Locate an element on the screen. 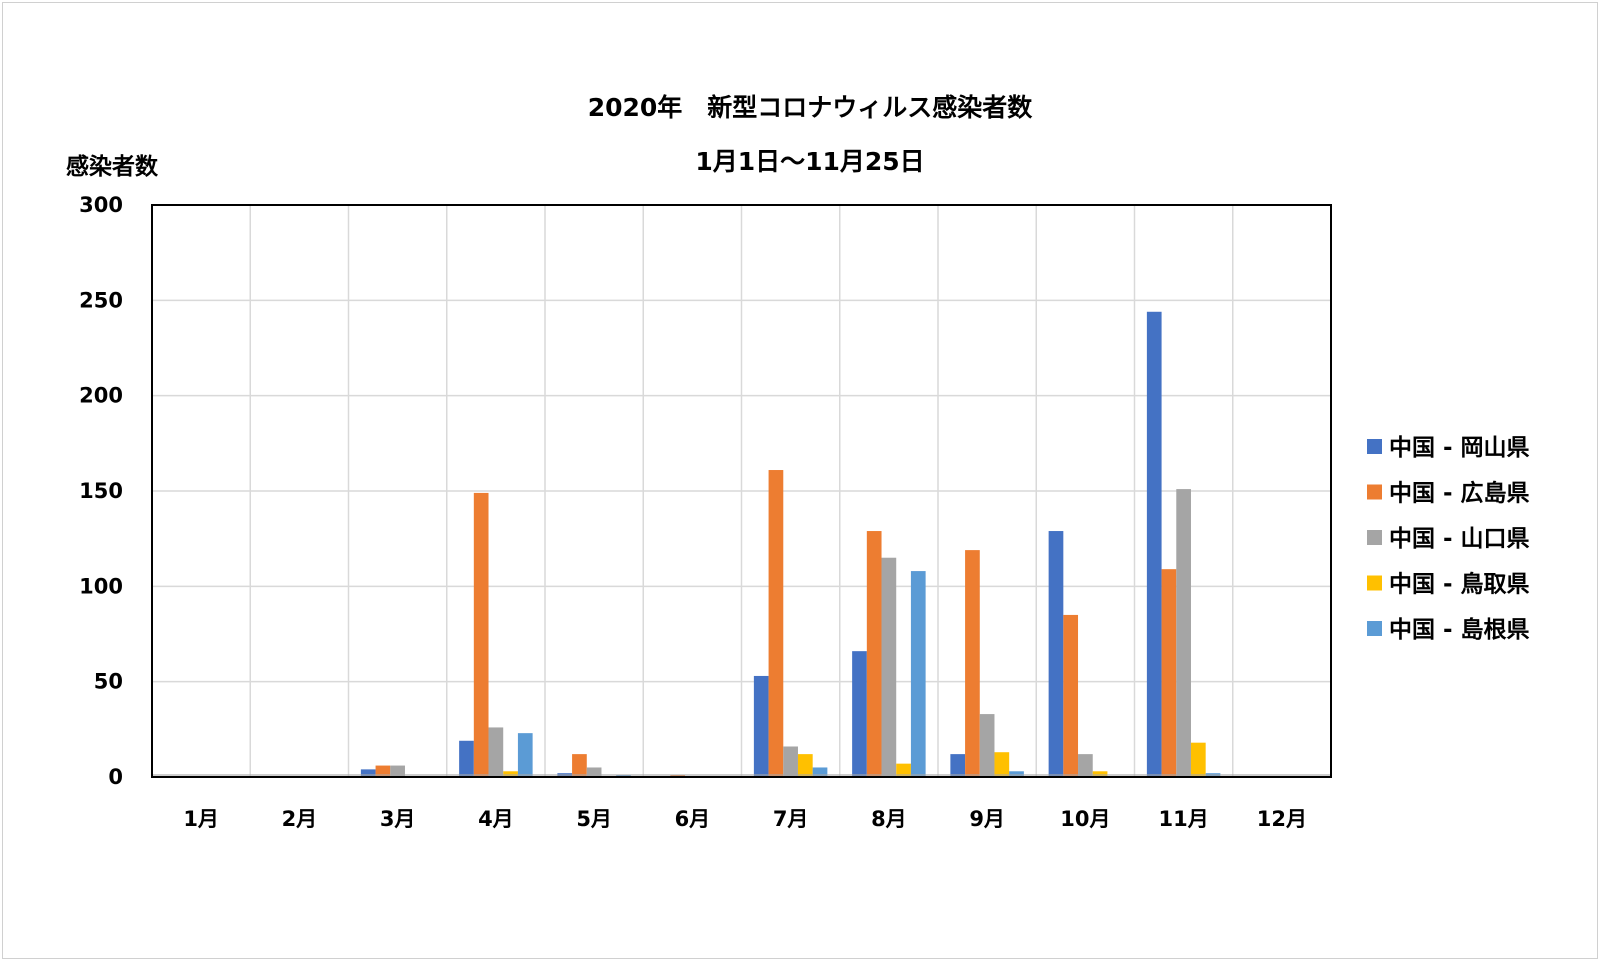 The width and height of the screenshot is (1600, 964). x-tick-label: 1月 is located at coordinates (201, 819).